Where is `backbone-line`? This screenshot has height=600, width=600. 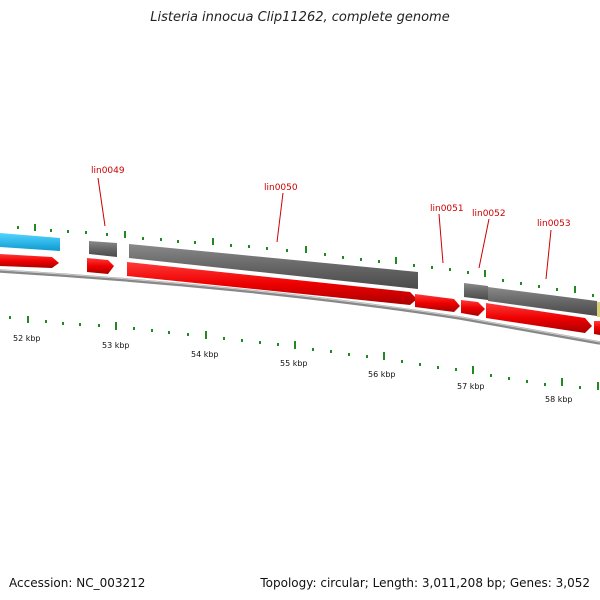 backbone-line is located at coordinates (300, 307).